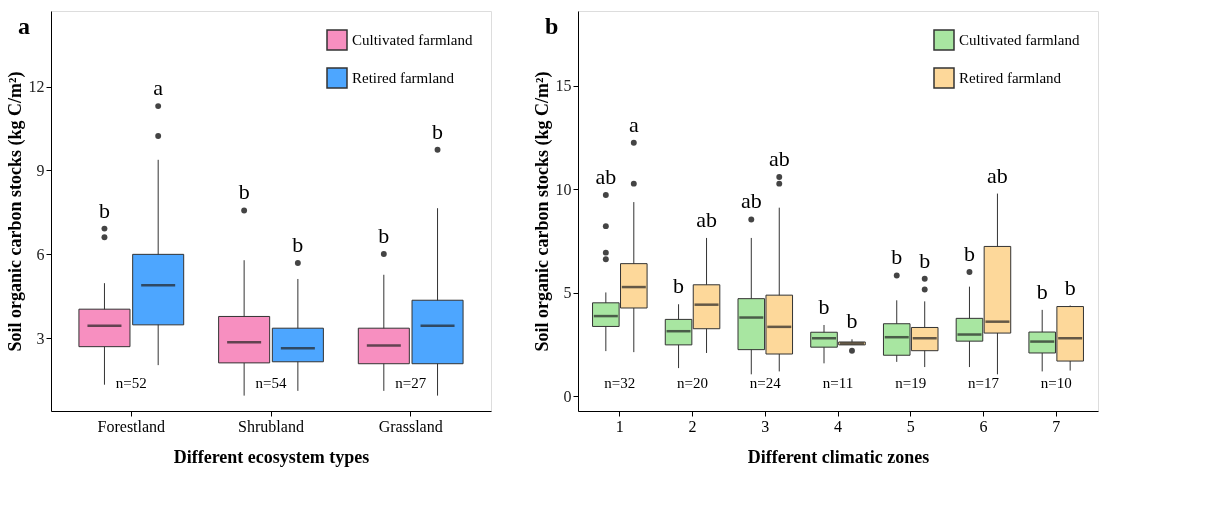 Image resolution: width=1212 pixels, height=525 pixels. Describe the element at coordinates (838, 383) in the screenshot. I see `annotation: n=11` at that location.